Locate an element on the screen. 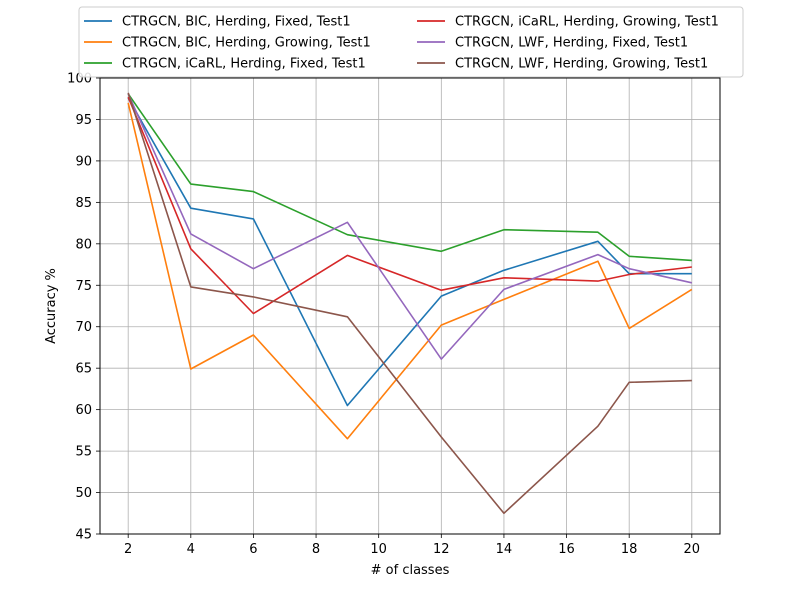 The height and width of the screenshot is (600, 800). legend-entry-label: CTRGCN, LWF, Herding, Fixed, Test1 is located at coordinates (571, 43).